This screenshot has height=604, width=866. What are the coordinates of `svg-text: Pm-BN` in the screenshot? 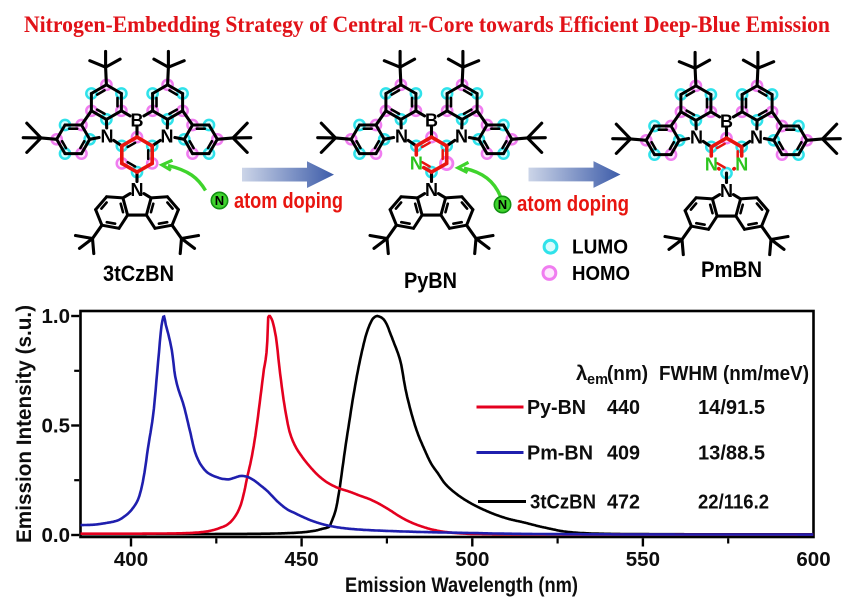 It's located at (560, 453).